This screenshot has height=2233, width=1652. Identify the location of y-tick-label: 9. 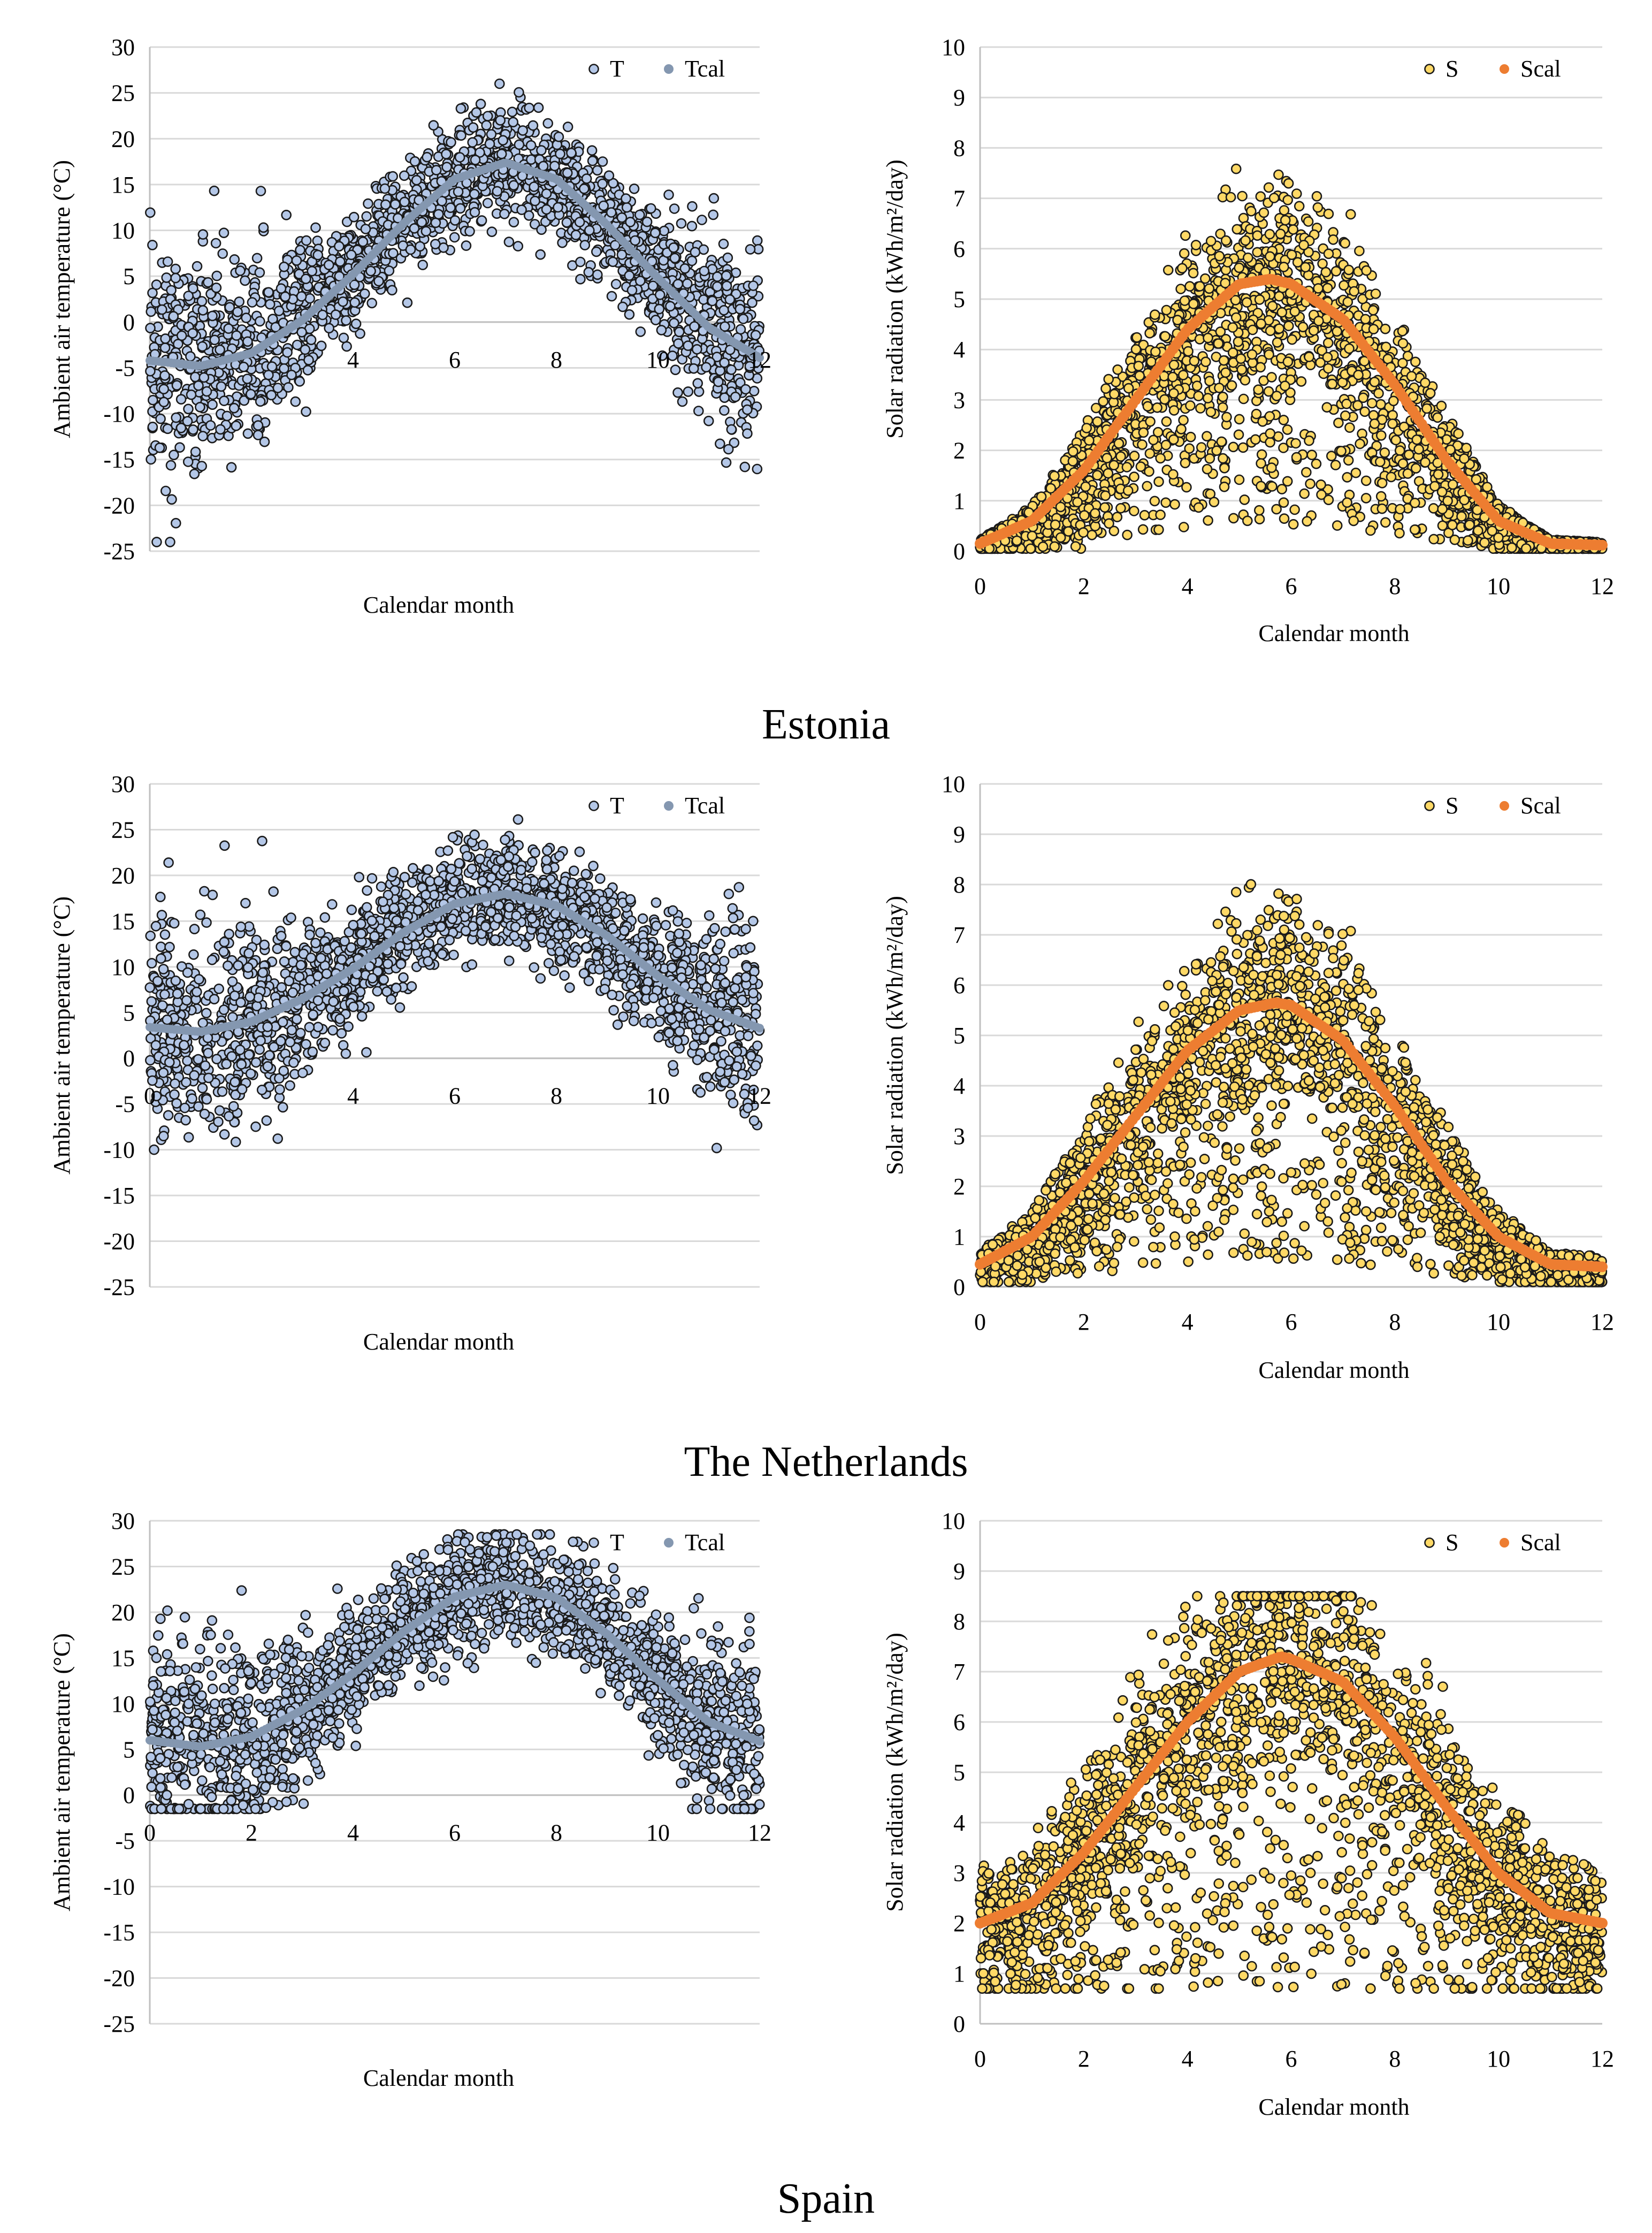
(959, 98).